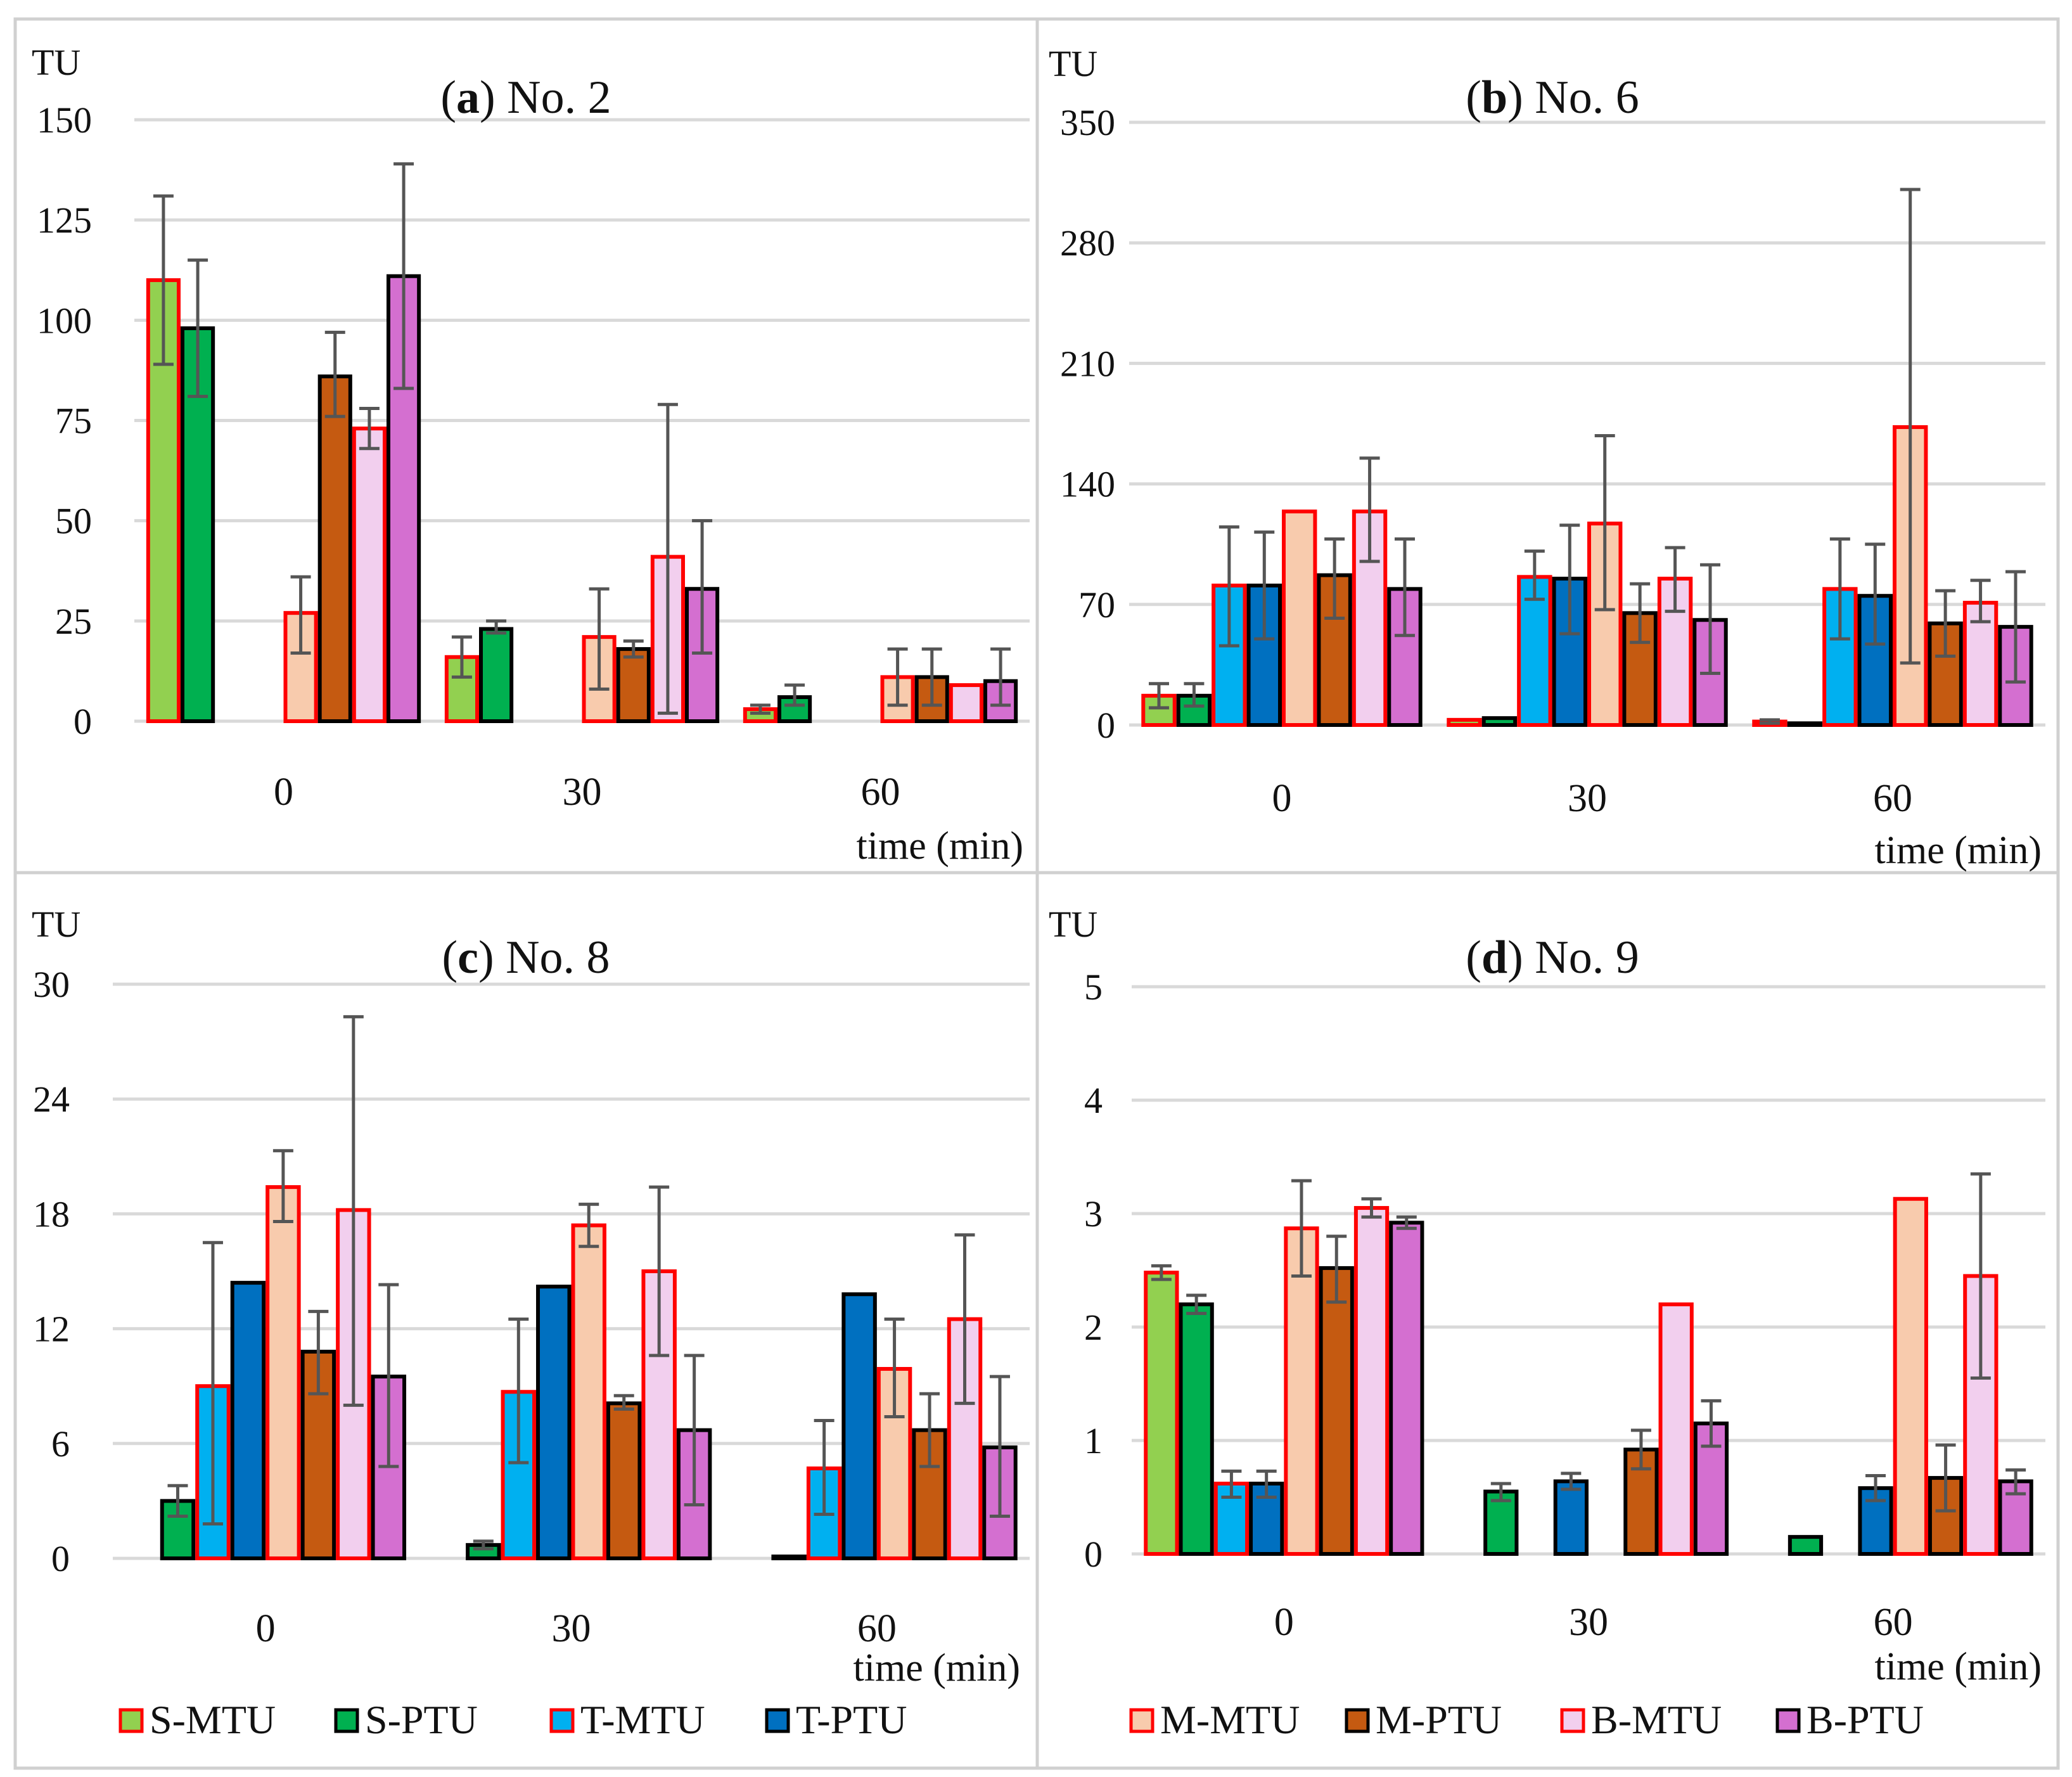 Image resolution: width=2072 pixels, height=1777 pixels. Describe the element at coordinates (1656, 1720) in the screenshot. I see `legend-label: B-MTU` at that location.